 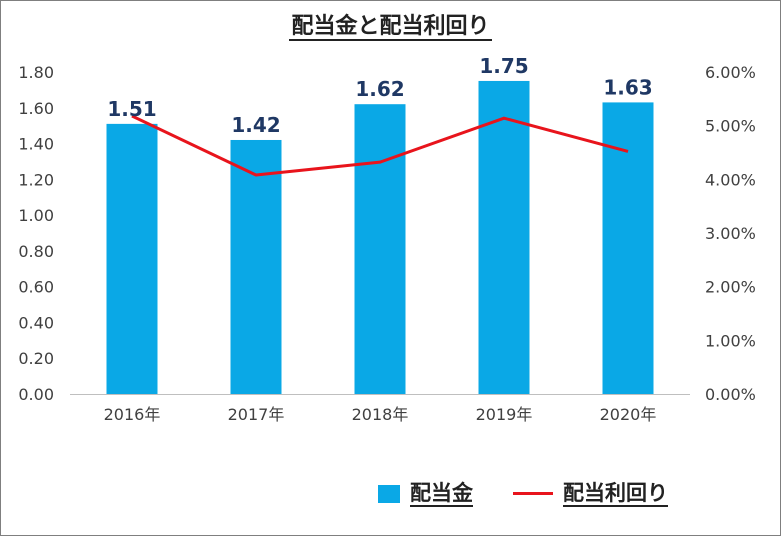 I want to click on left-tick-label: 0.80, so click(x=36, y=251).